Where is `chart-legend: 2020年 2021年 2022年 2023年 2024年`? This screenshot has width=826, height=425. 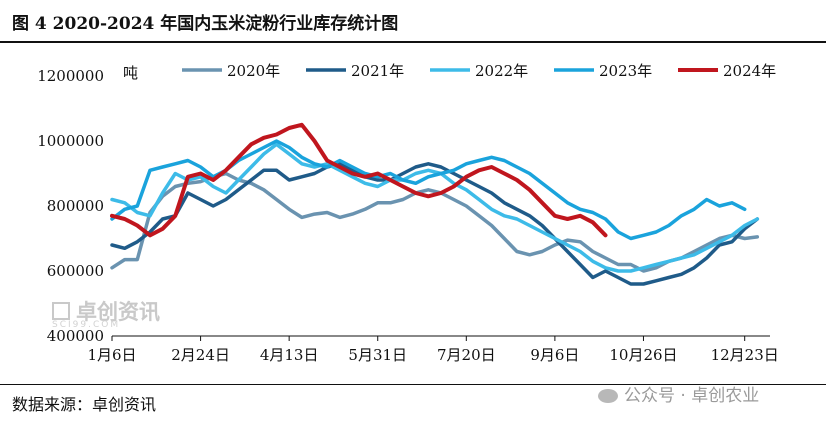
chart-legend: 2020年 2021年 2022年 2023年 2024年 is located at coordinates (479, 71).